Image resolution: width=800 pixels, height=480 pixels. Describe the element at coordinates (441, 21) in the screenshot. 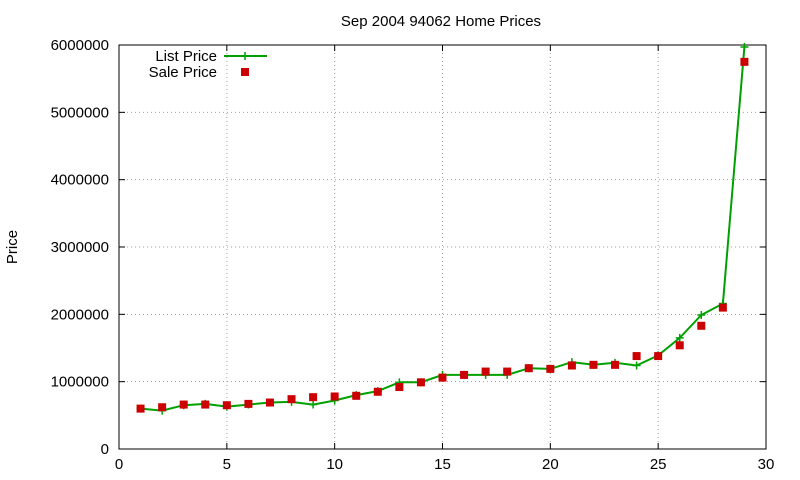

I see `chart-title: Sep 2004 94062 Home Prices` at that location.